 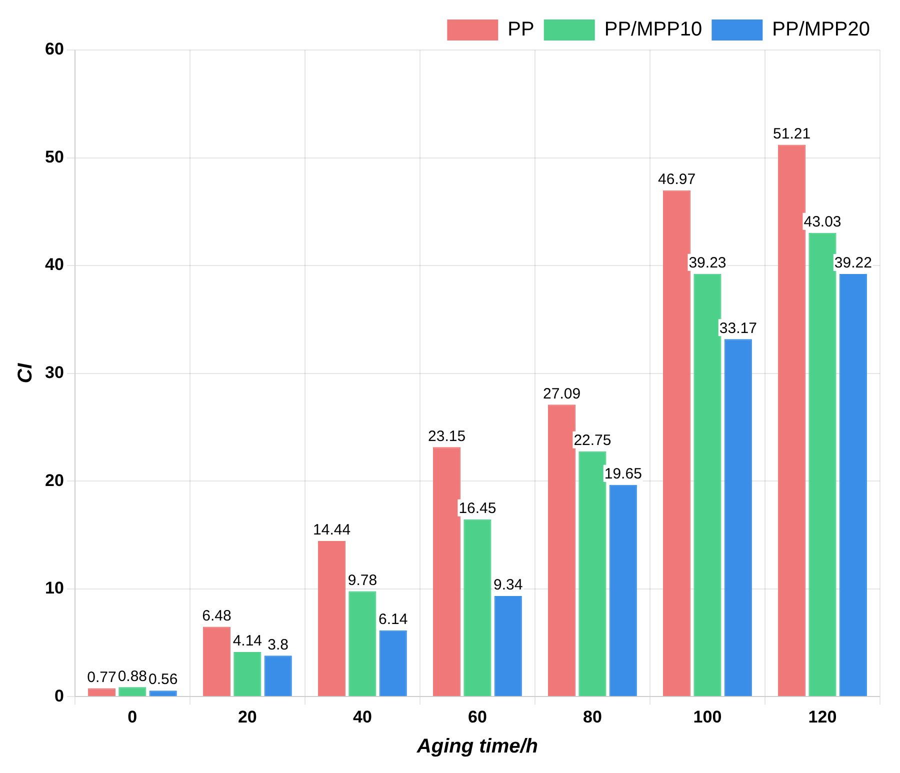 I want to click on data-label: 39.23, so click(x=707, y=263).